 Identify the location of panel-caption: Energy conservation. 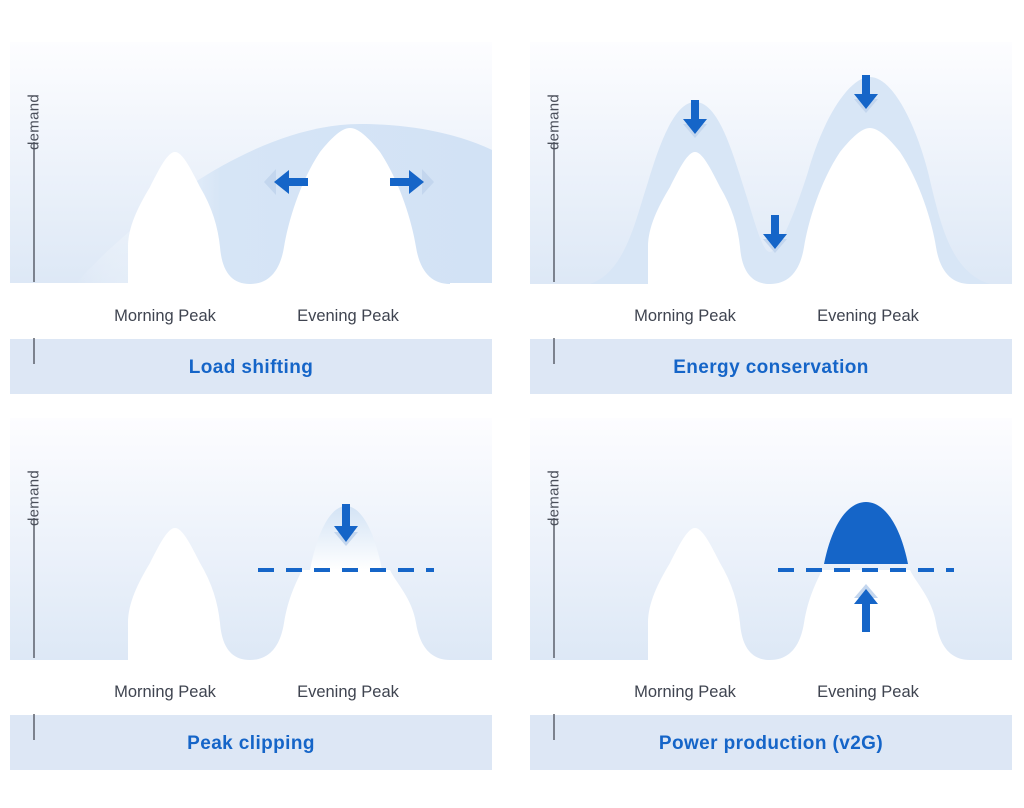
(771, 367).